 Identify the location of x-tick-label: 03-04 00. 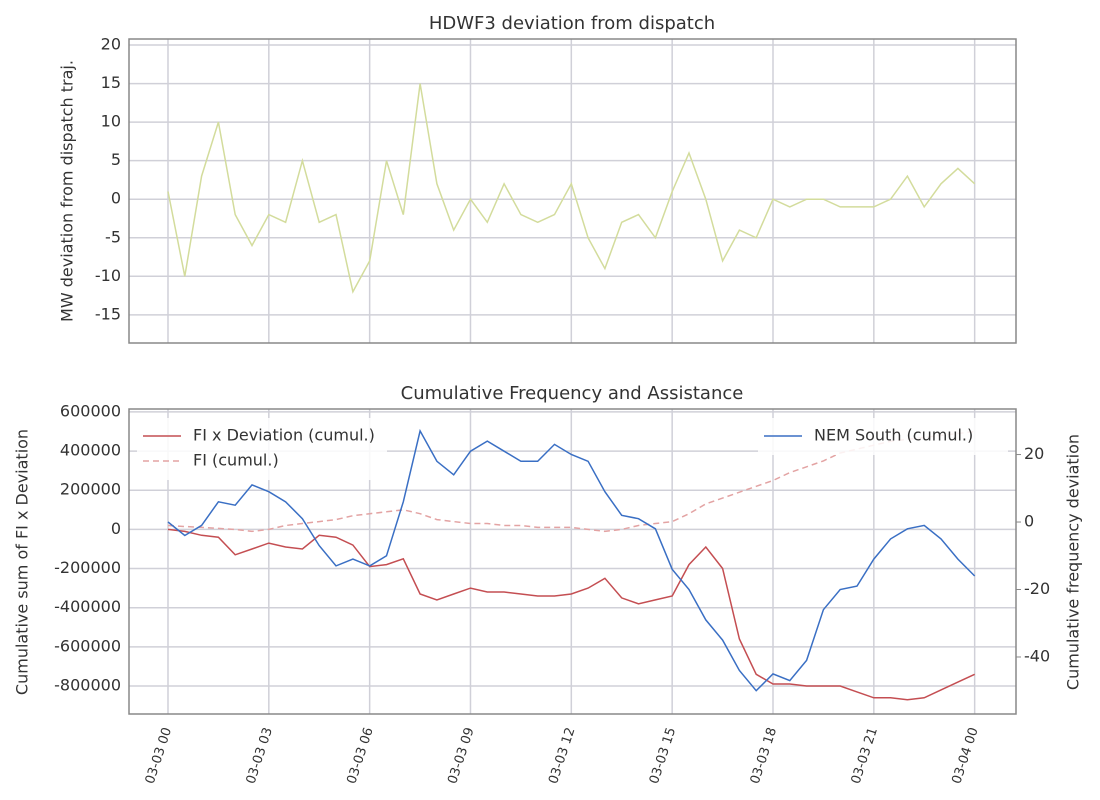
(965, 756).